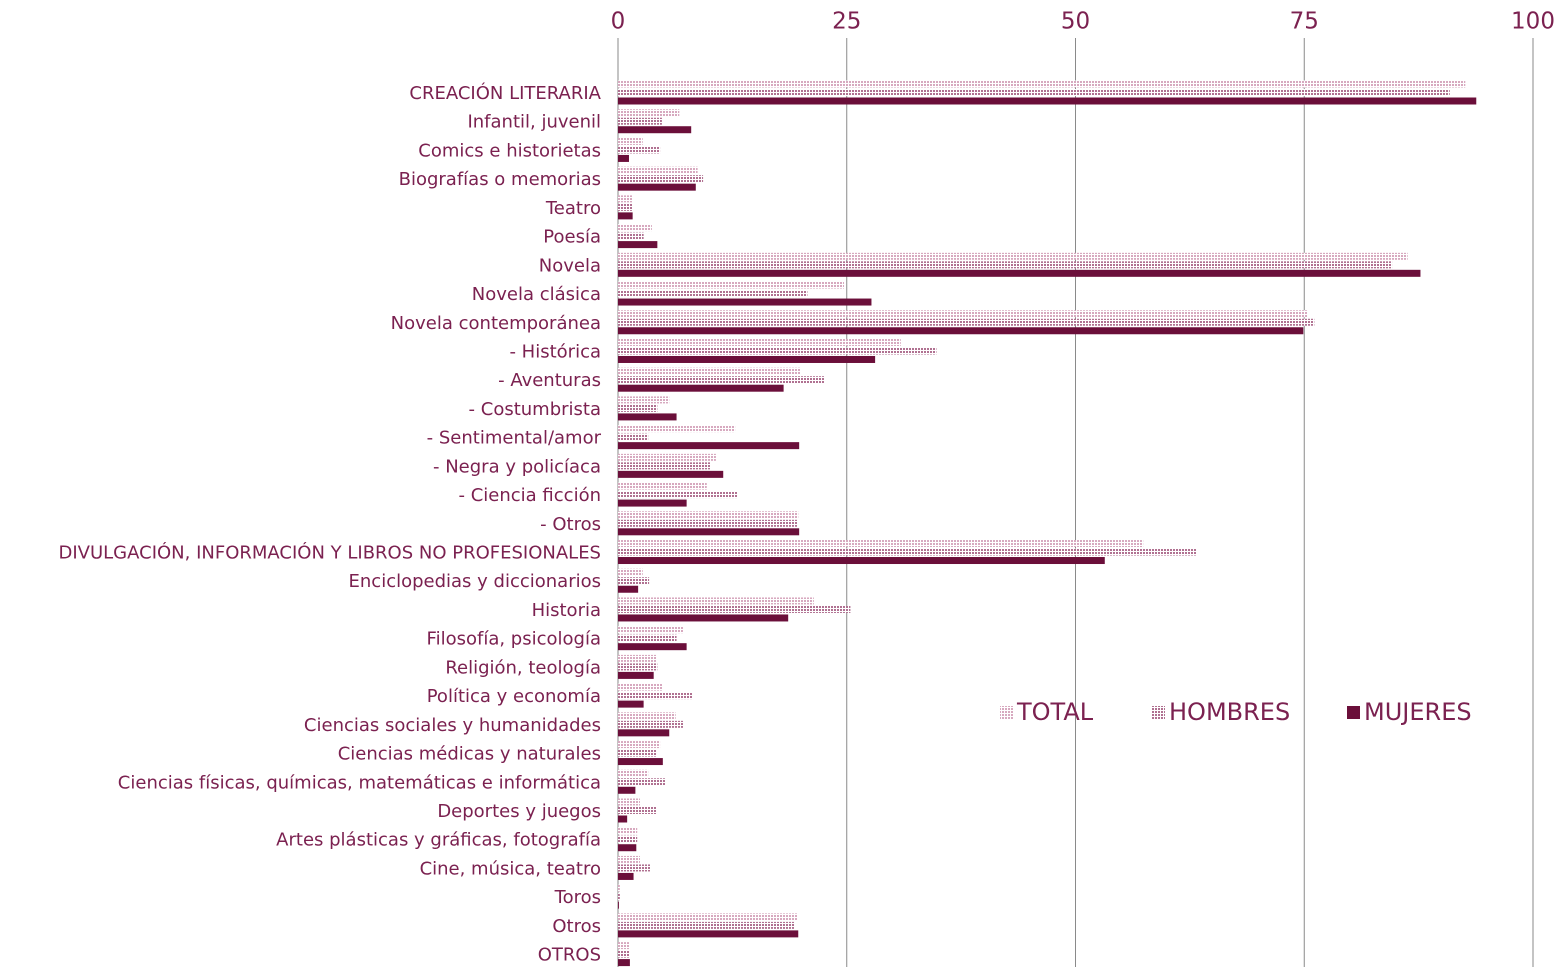 This screenshot has width=1568, height=967. Describe the element at coordinates (438, 840) in the screenshot. I see `category-label: Artes plásticas y gráficas, fotografía` at that location.